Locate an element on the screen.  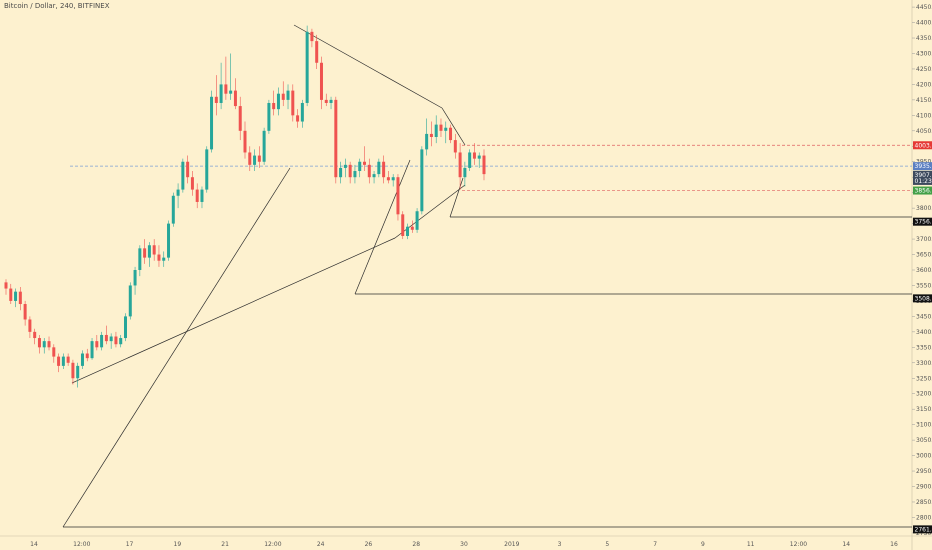
y-tick-label: 4350.0 is located at coordinates (924, 38).